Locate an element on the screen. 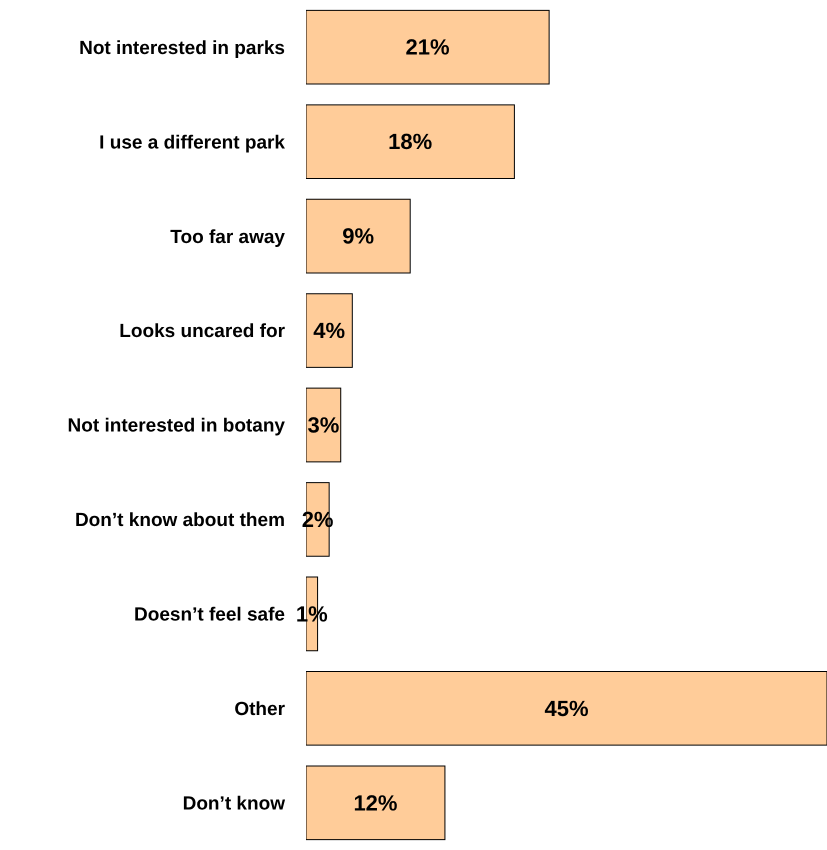  y-tick-label: Too far away is located at coordinates (228, 237).